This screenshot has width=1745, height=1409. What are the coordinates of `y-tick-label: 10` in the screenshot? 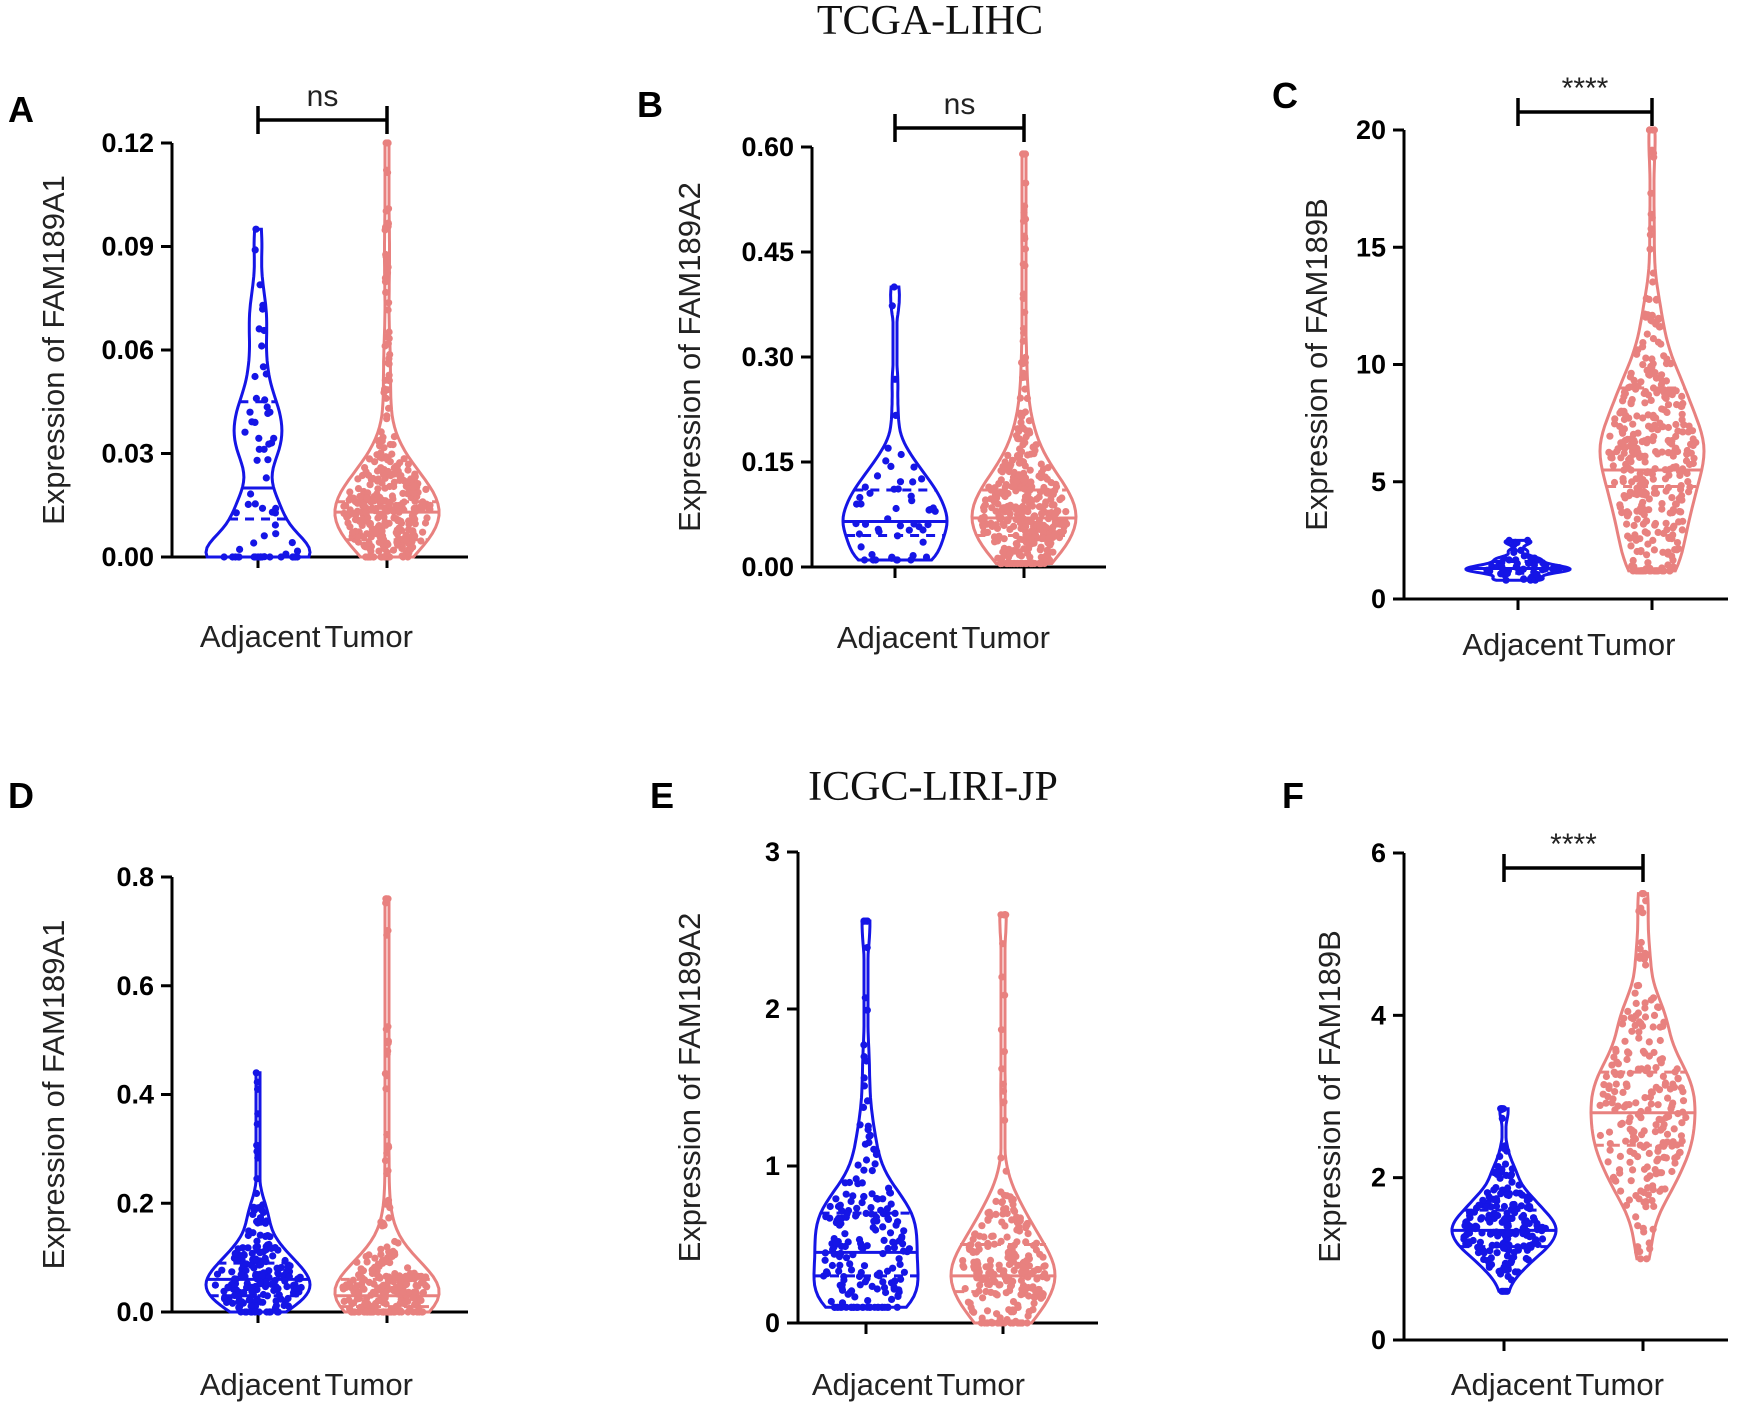 It's located at (1371, 365).